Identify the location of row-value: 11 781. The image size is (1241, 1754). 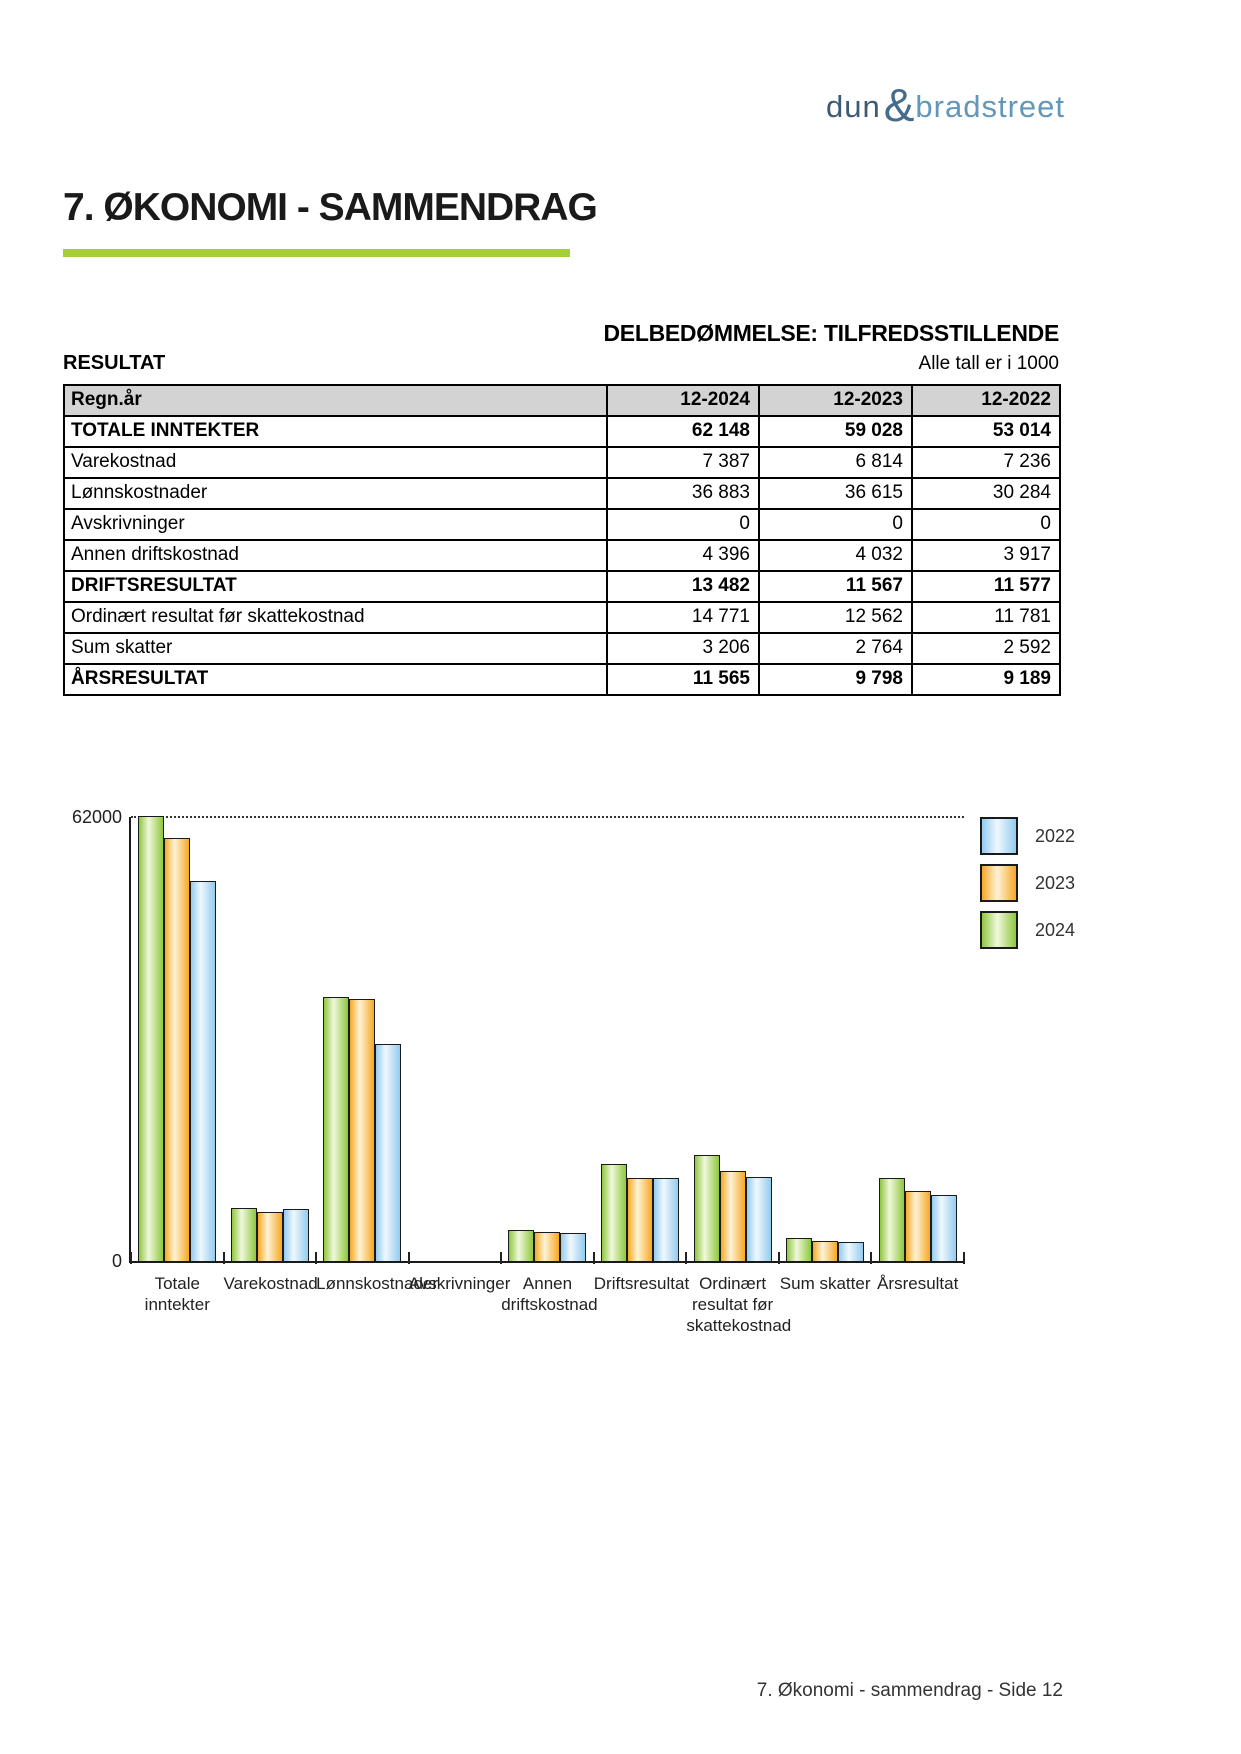
(986, 617).